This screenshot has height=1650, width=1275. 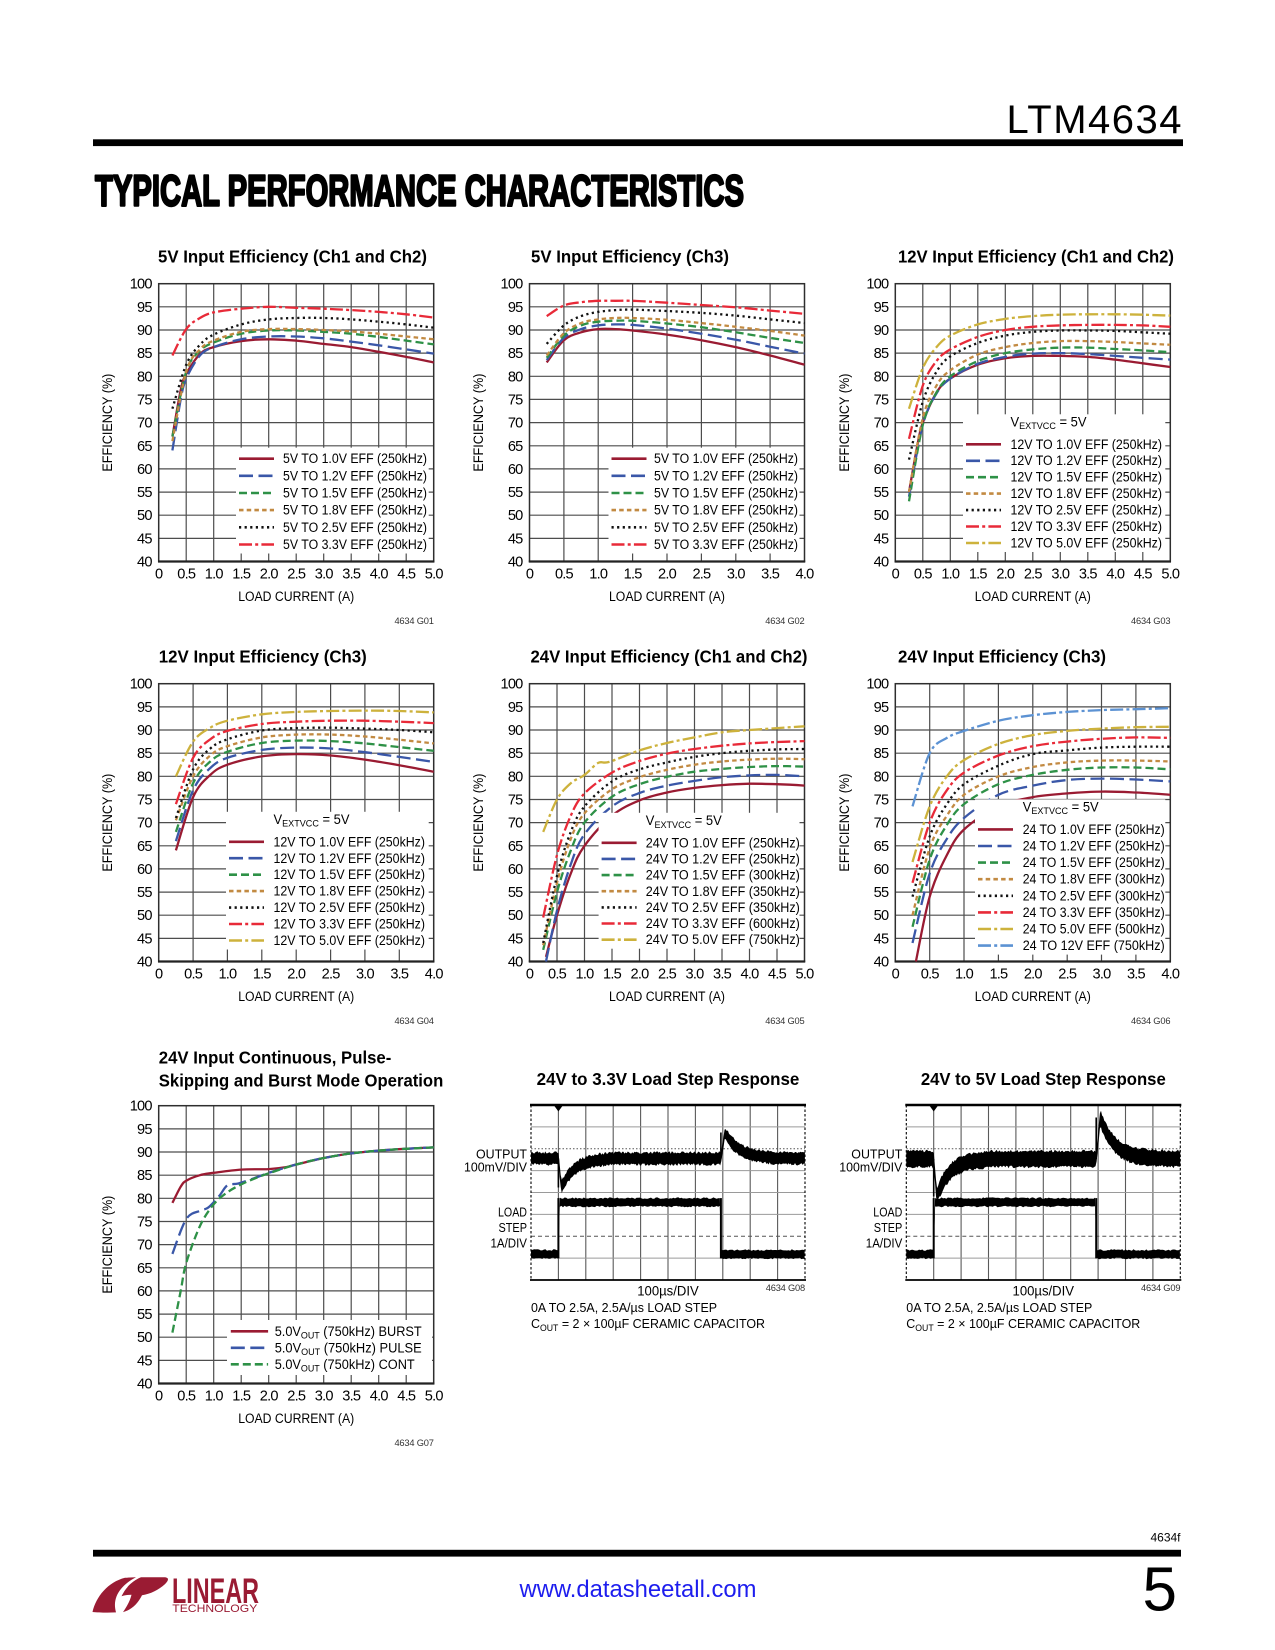 What do you see at coordinates (1087, 526) in the screenshot?
I see `svg-text: 12V TO 3.3V EFF (250kHz)` at bounding box center [1087, 526].